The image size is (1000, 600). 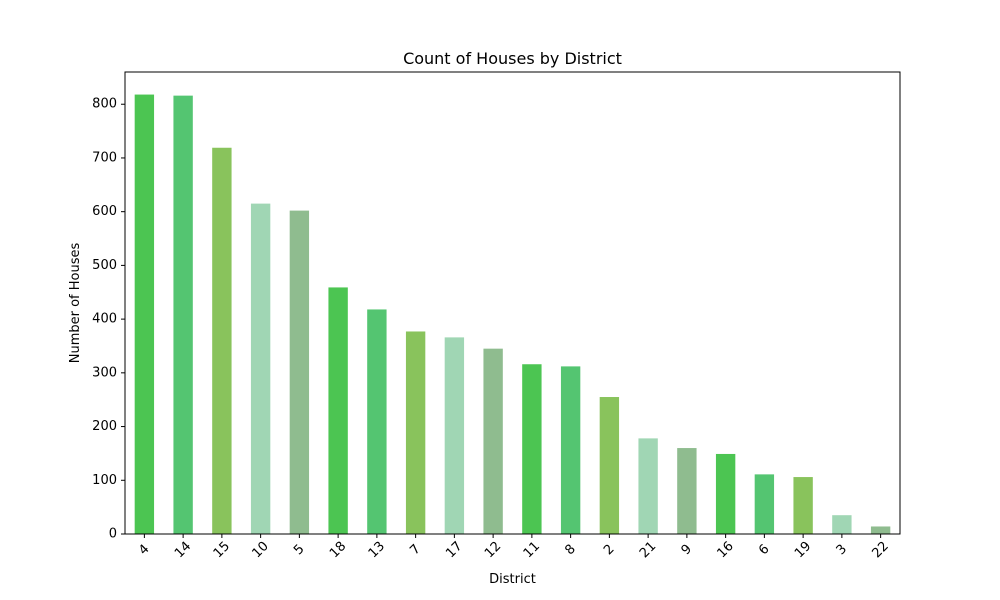 What do you see at coordinates (75, 303) in the screenshot?
I see `y-axis-title: Number of Houses` at bounding box center [75, 303].